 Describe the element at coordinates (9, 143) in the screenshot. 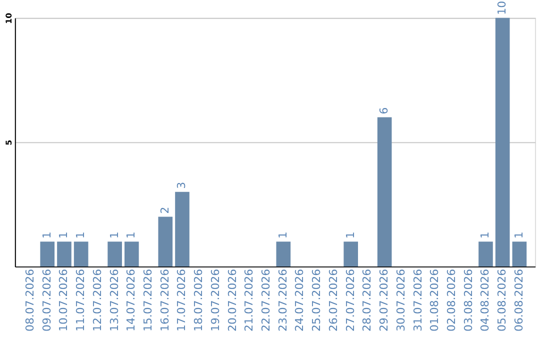

I see `y-tick-label: 5` at that location.